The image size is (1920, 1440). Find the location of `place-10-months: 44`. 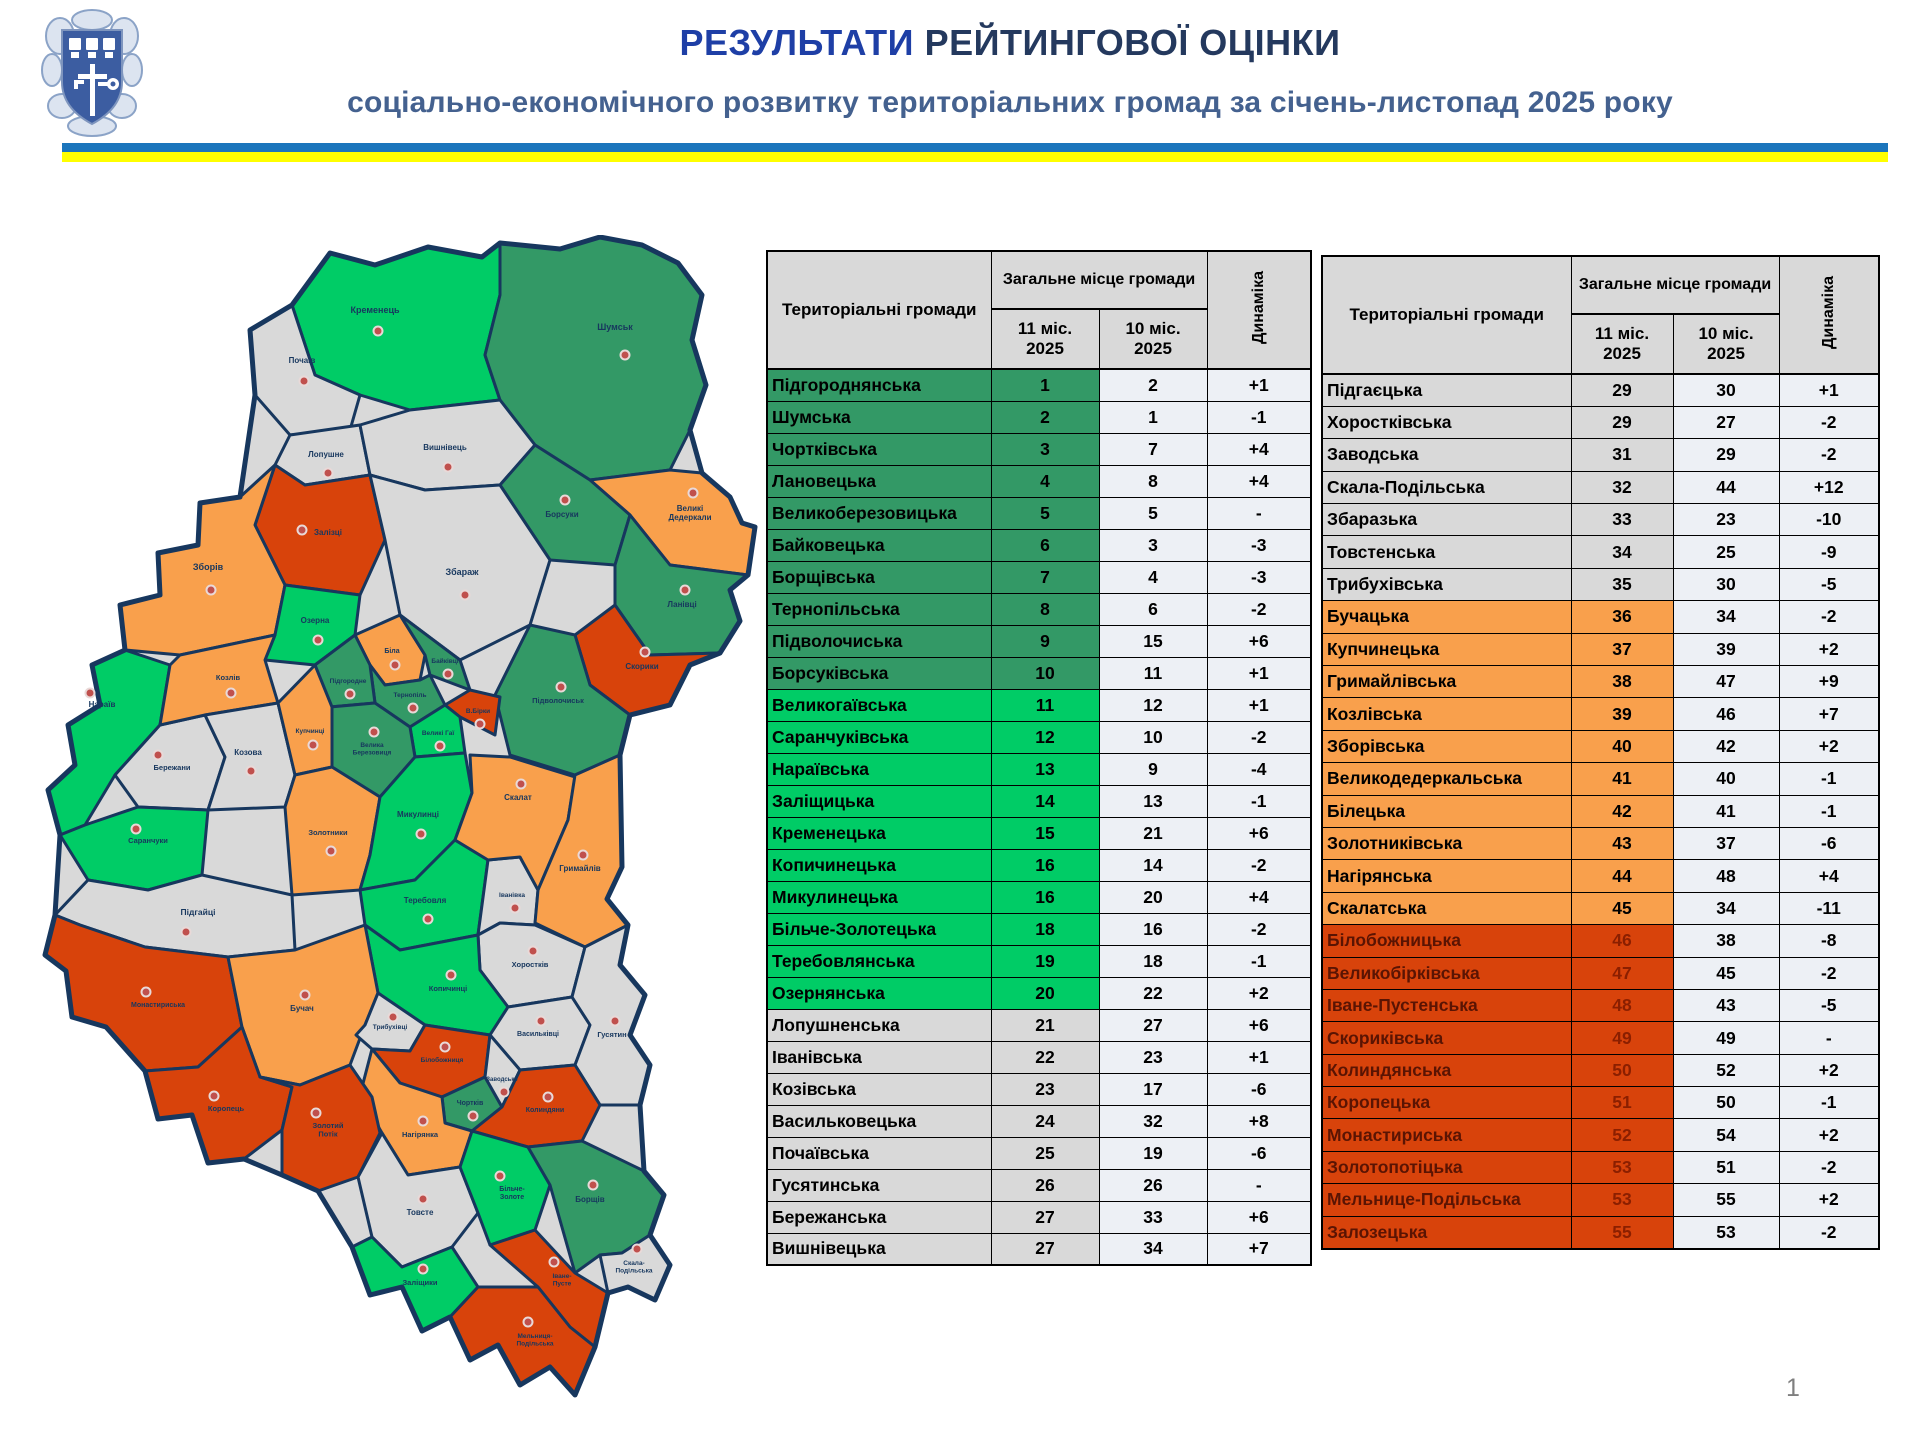

place-10-months: 44 is located at coordinates (1726, 487).